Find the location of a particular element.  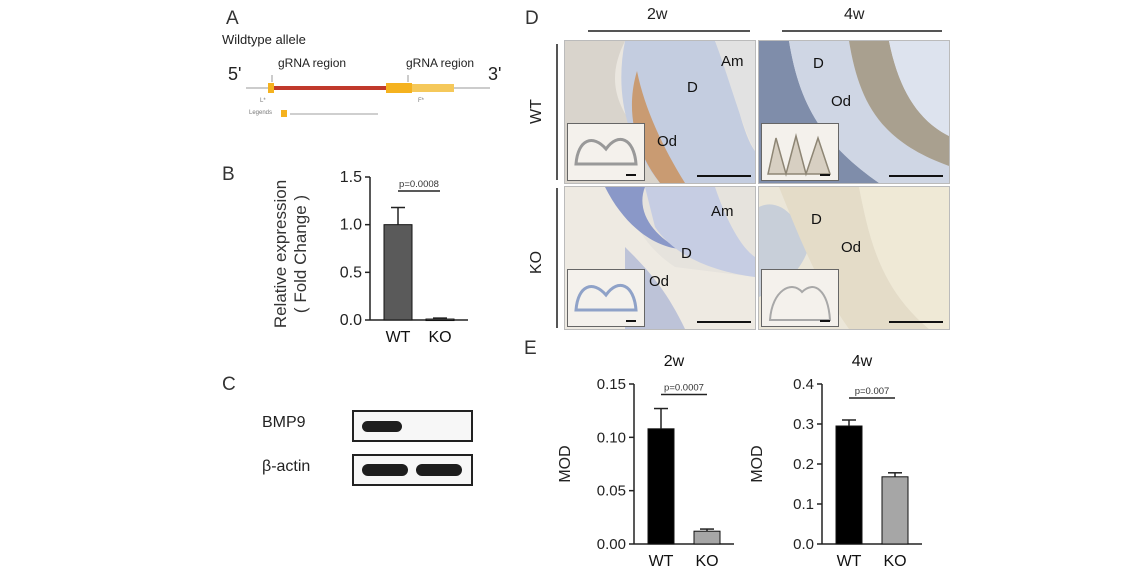

y-tick-label-e2-4: 0.4 is located at coordinates (803, 384).